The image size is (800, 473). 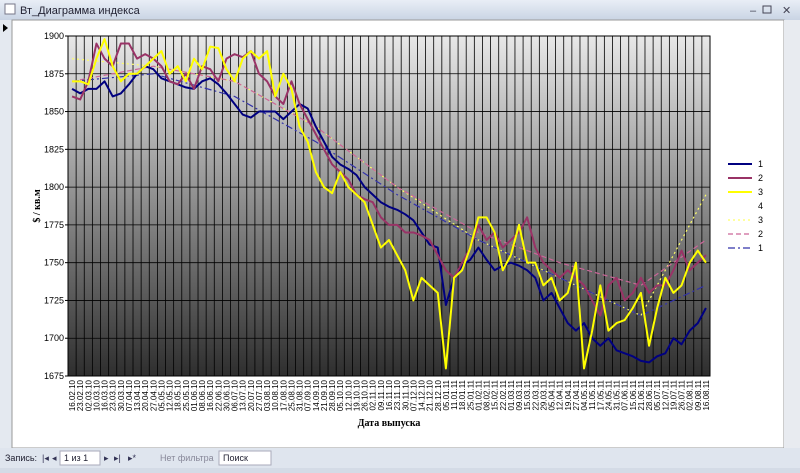 What do you see at coordinates (454, 394) in the screenshot?
I see `x-tick-label: 11.01.11` at bounding box center [454, 394].